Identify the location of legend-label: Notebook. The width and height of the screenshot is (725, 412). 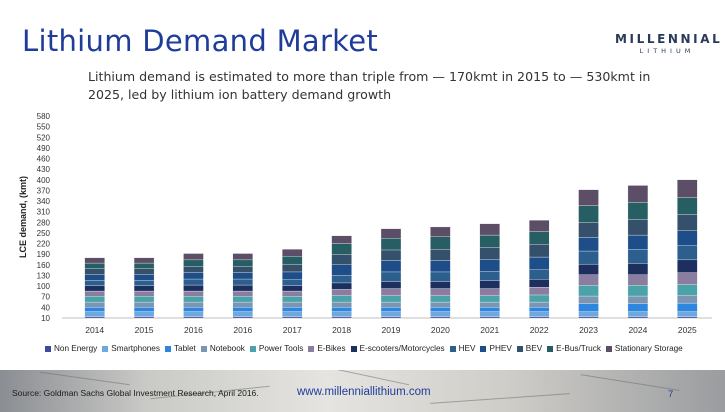
(227, 348).